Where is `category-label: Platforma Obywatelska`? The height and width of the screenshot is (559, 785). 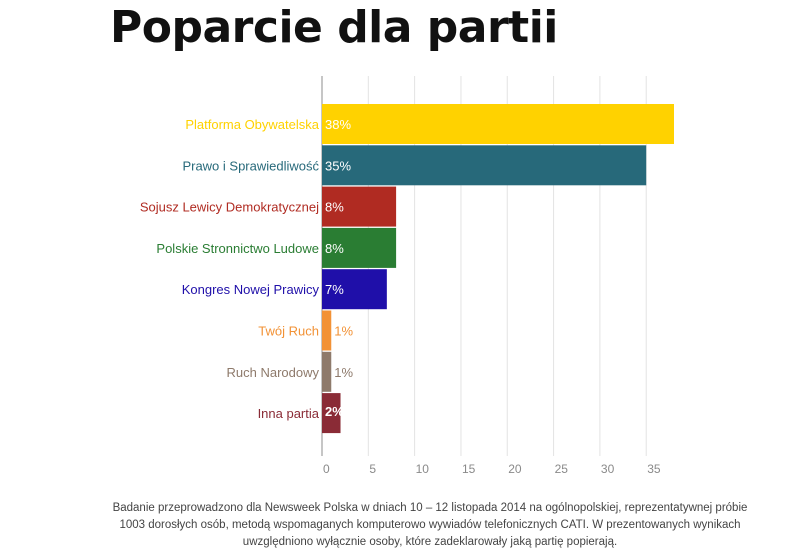 category-label: Platforma Obywatelska is located at coordinates (252, 124).